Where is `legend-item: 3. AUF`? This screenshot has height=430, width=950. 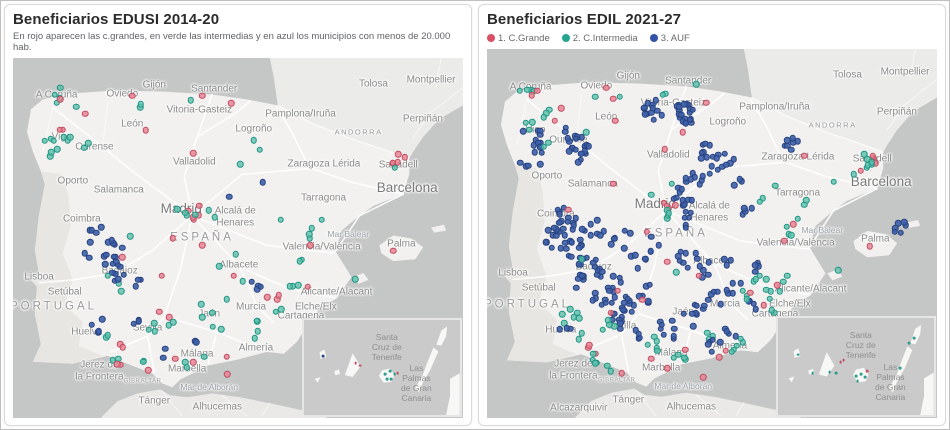
legend-item: 3. AUF is located at coordinates (669, 38).